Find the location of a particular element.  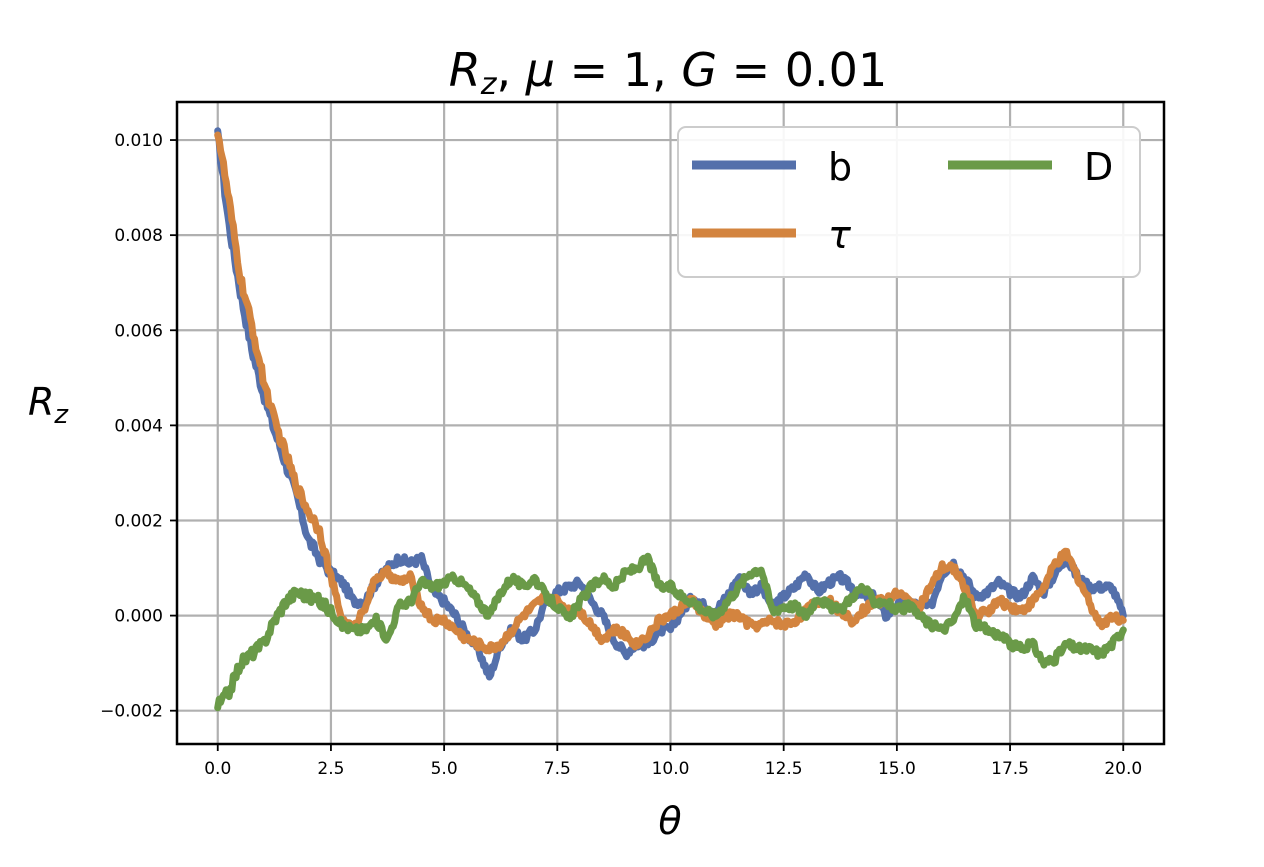

y-axis-label: Rz is located at coordinates (48, 405).